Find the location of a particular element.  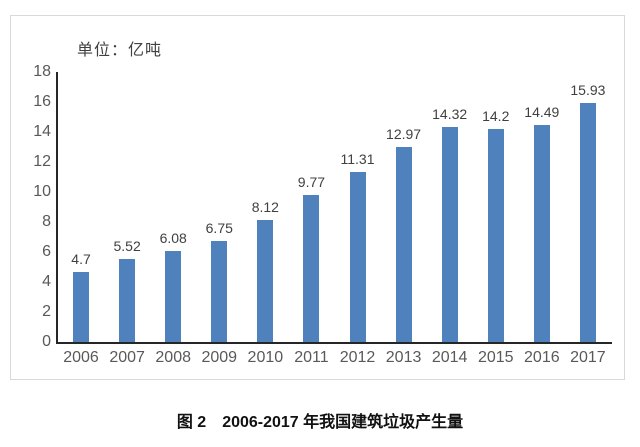

bar-value-label-2010: 8.12 is located at coordinates (265, 207).